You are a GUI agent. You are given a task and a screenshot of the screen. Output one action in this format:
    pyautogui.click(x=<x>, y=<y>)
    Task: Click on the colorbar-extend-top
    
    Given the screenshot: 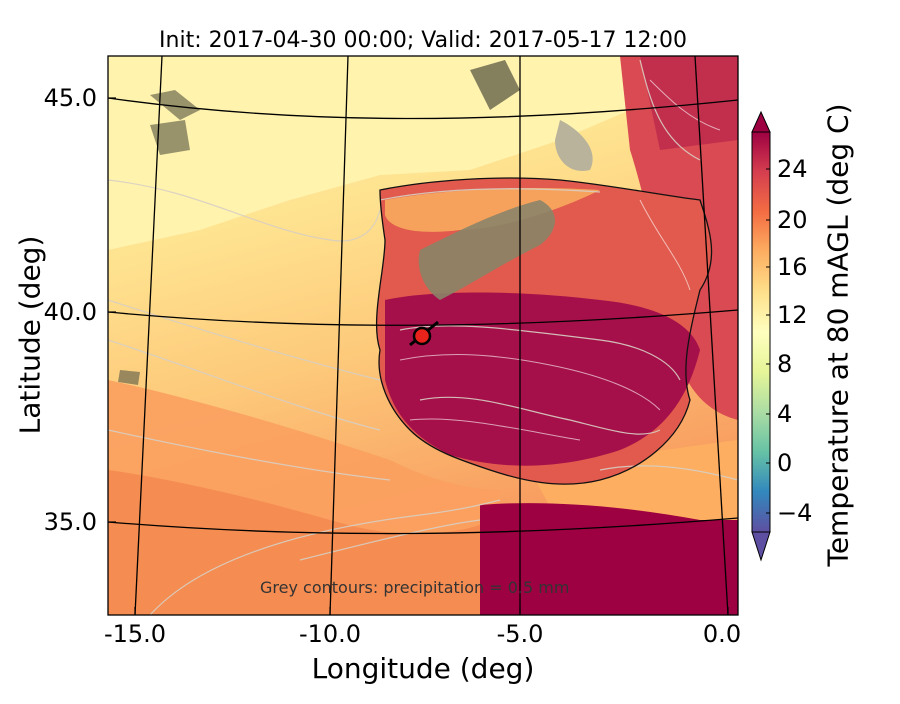 What is the action you would take?
    pyautogui.click(x=761, y=121)
    